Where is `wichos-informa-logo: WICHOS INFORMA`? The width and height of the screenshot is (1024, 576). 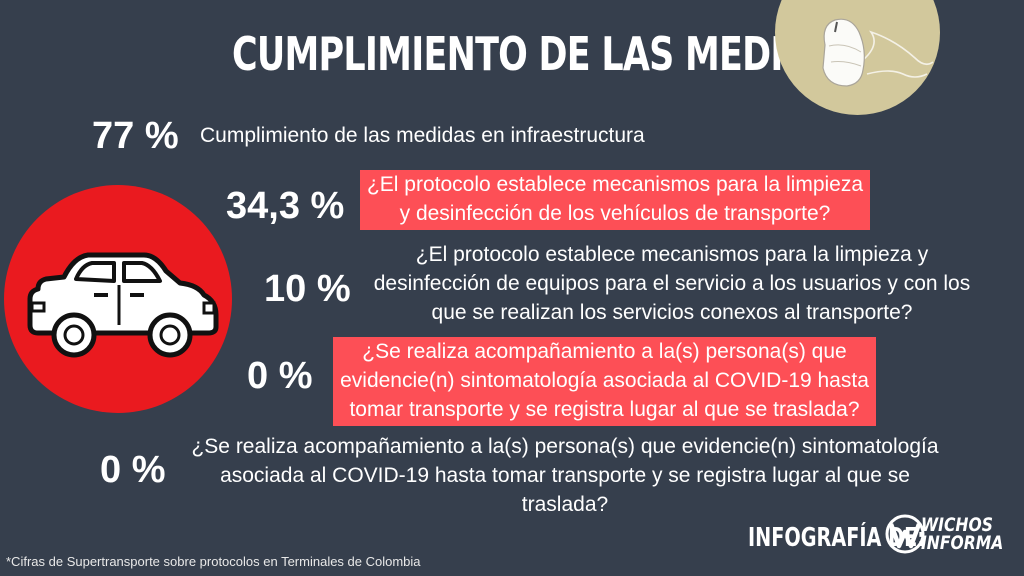
wichos-informa-logo: WICHOS INFORMA is located at coordinates (952, 534).